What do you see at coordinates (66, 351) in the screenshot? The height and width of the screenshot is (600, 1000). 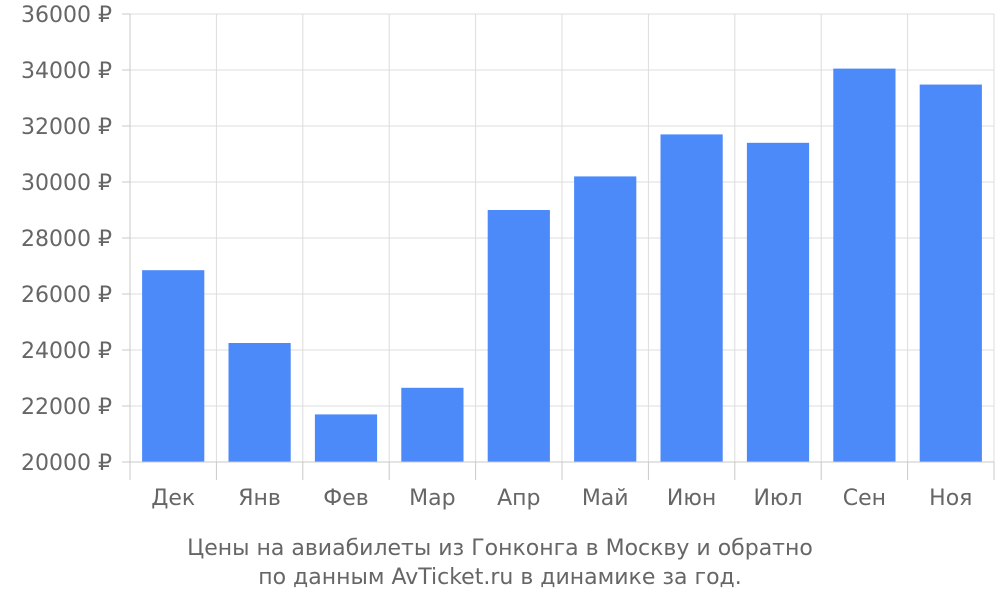 I see `y-tick-label: 24000 ₽` at bounding box center [66, 351].